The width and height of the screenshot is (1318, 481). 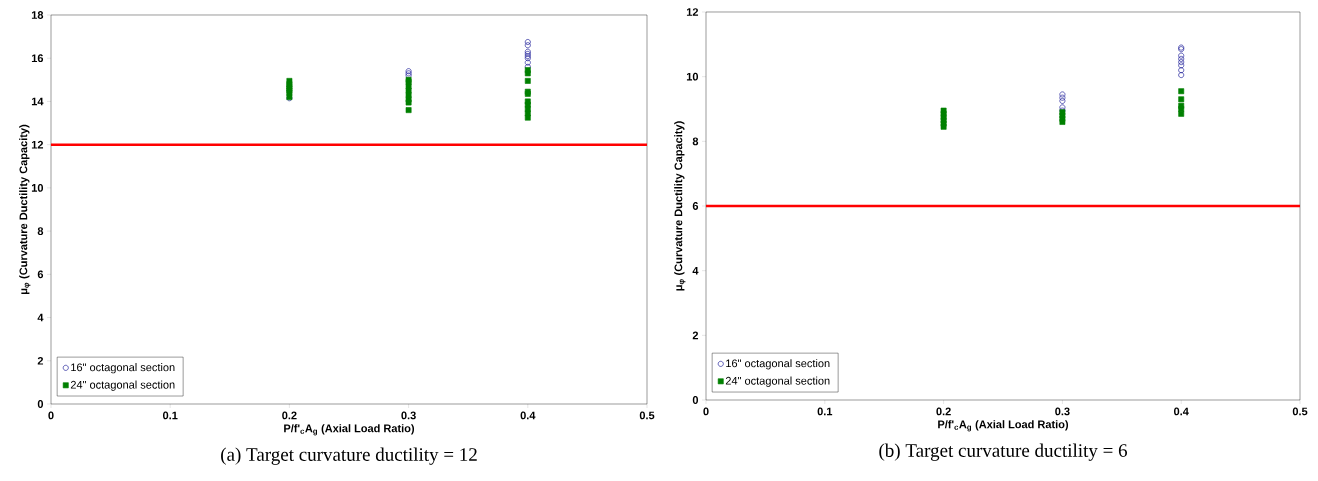 I want to click on text: (b) Target curvature ductility = 6, so click(x=1003, y=452).